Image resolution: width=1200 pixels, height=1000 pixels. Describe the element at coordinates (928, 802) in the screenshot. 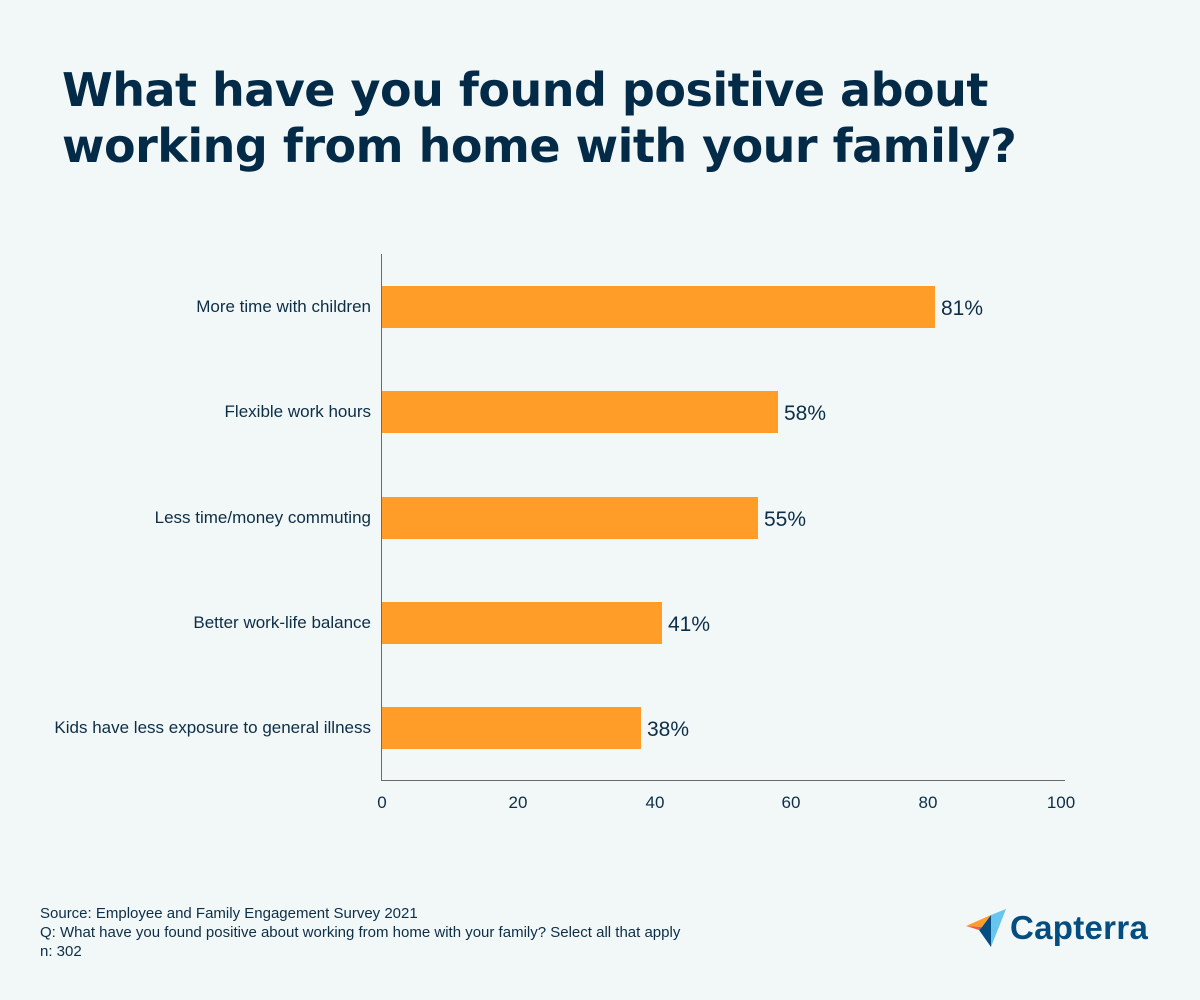

I see `x-tick-label: 80` at that location.